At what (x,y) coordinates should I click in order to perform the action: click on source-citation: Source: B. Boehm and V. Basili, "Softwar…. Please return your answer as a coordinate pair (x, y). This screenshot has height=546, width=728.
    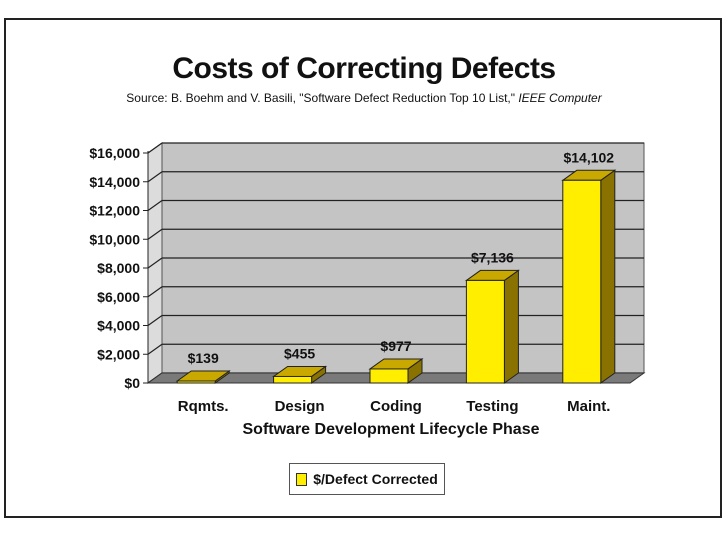
    Looking at the image, I should click on (320, 98).